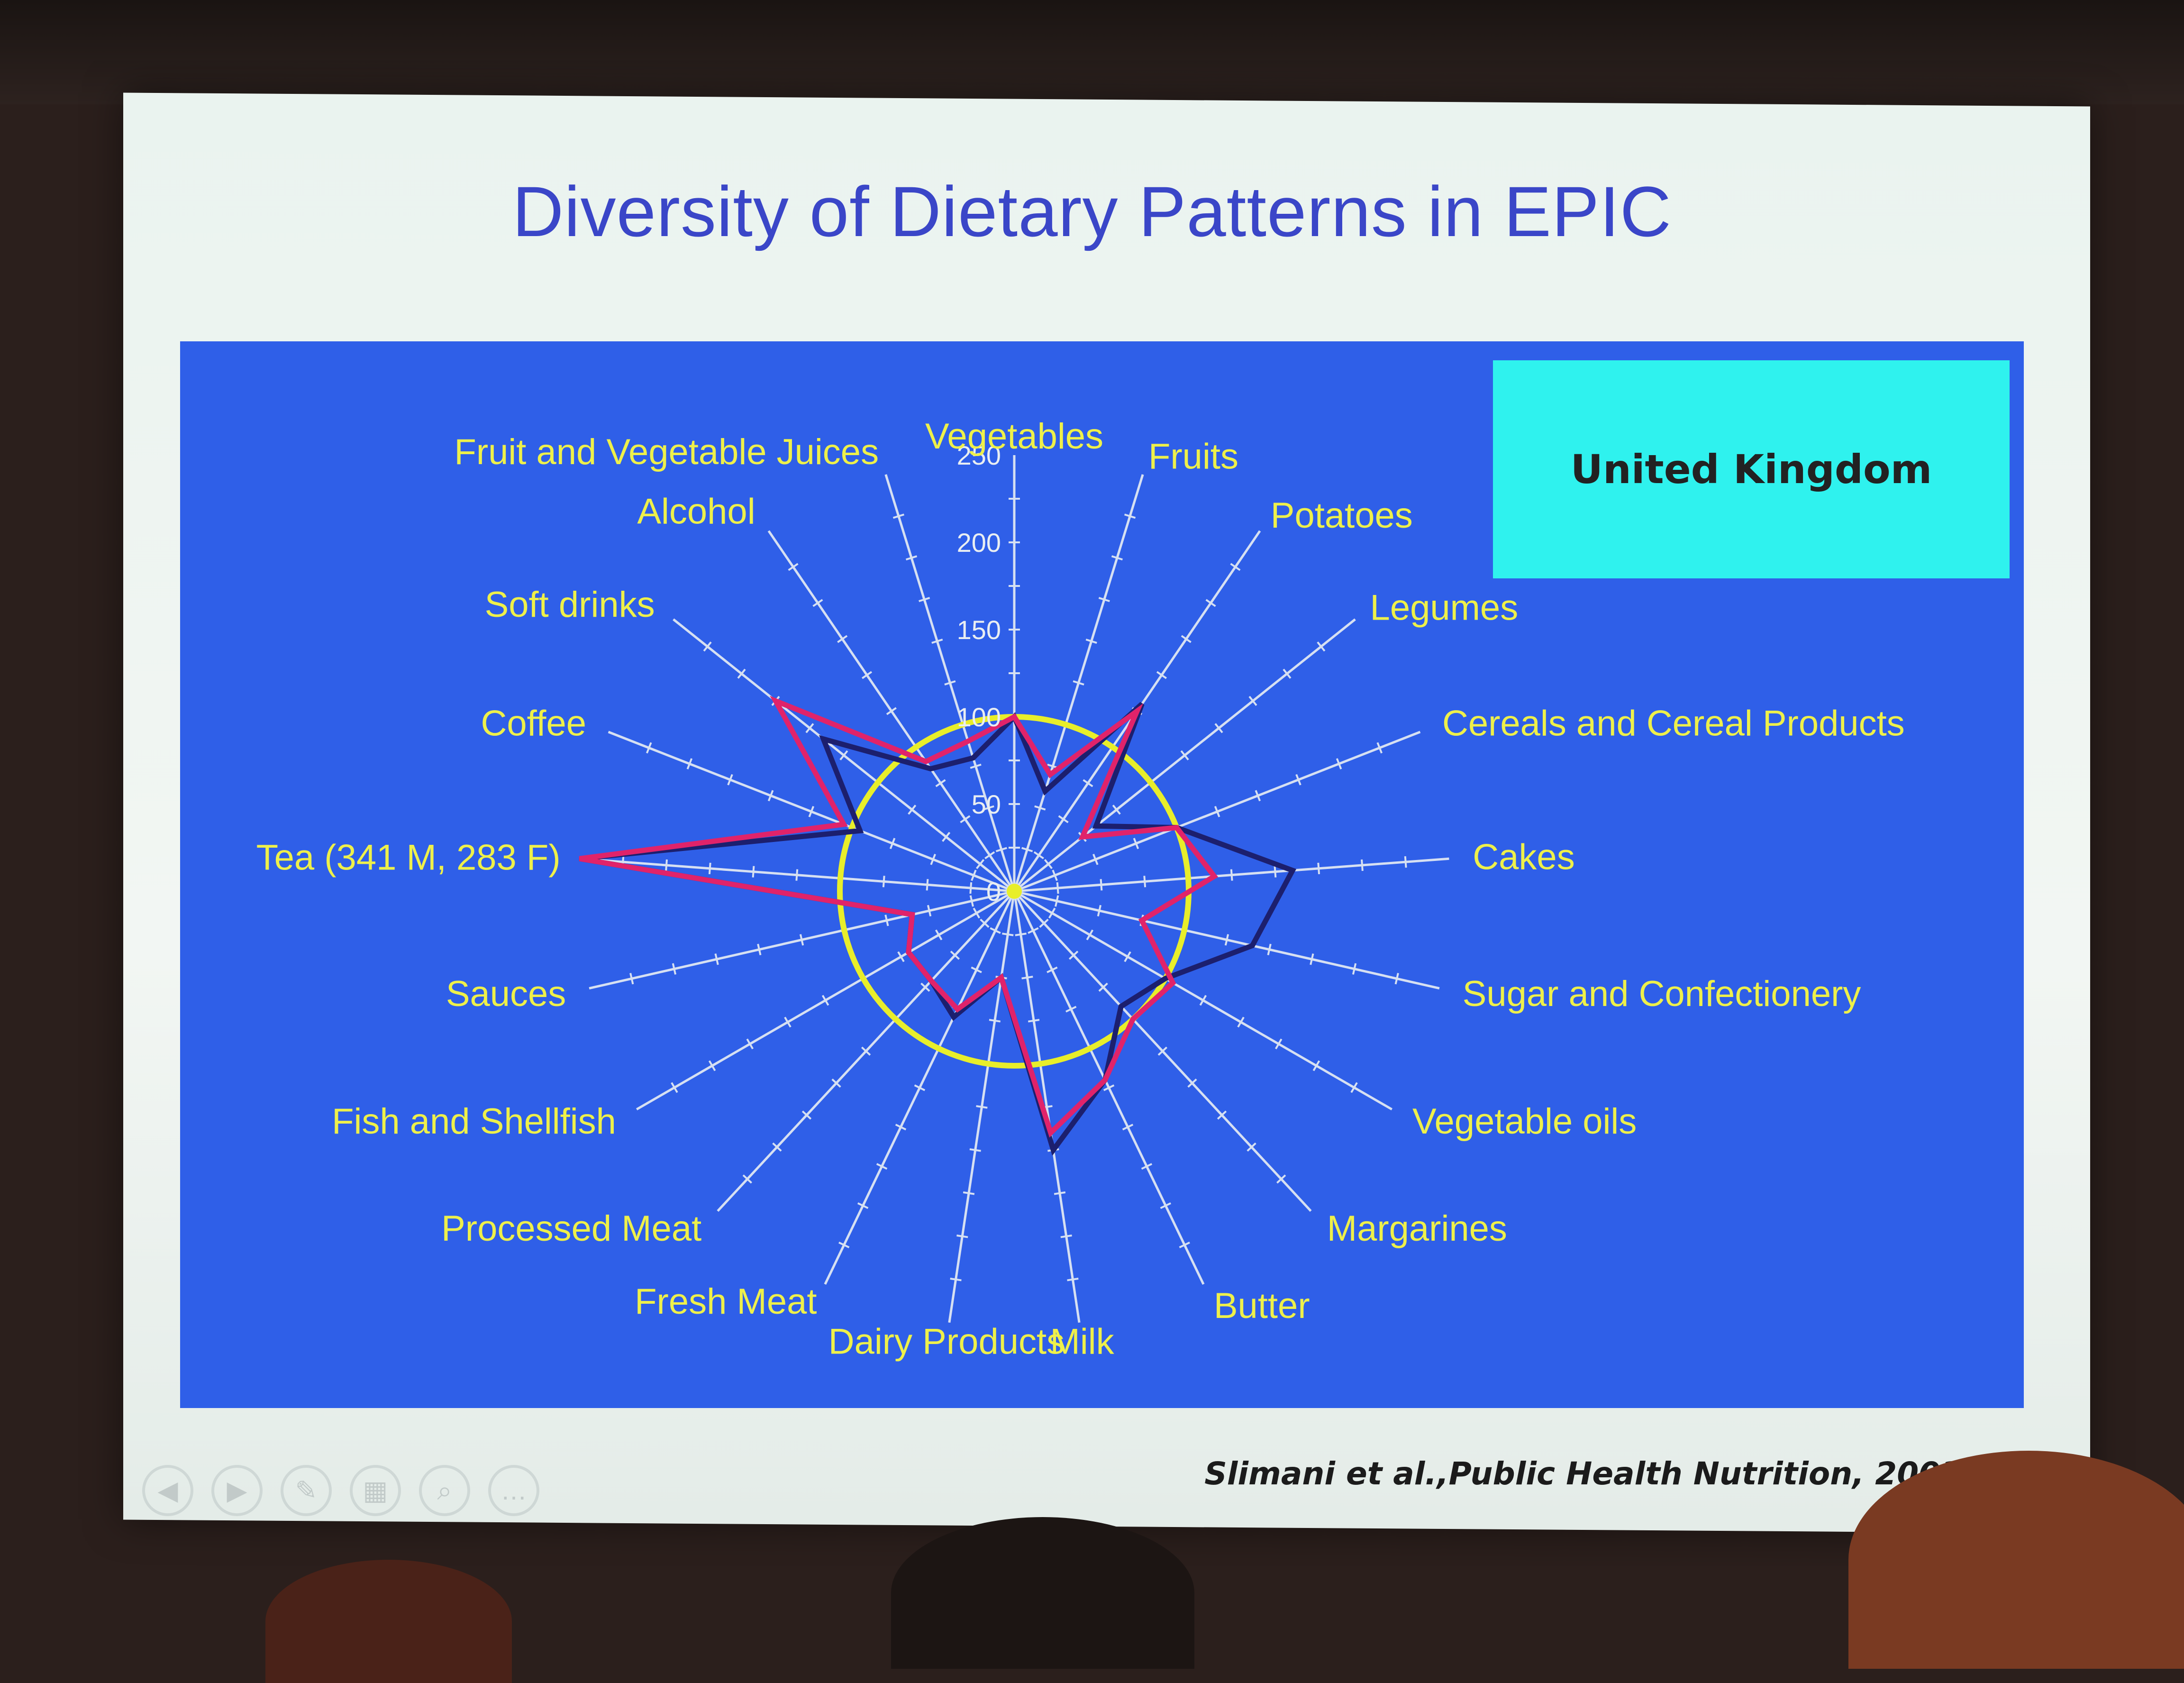 The width and height of the screenshot is (2184, 1683). I want to click on zoom-button: ⌕, so click(444, 1490).